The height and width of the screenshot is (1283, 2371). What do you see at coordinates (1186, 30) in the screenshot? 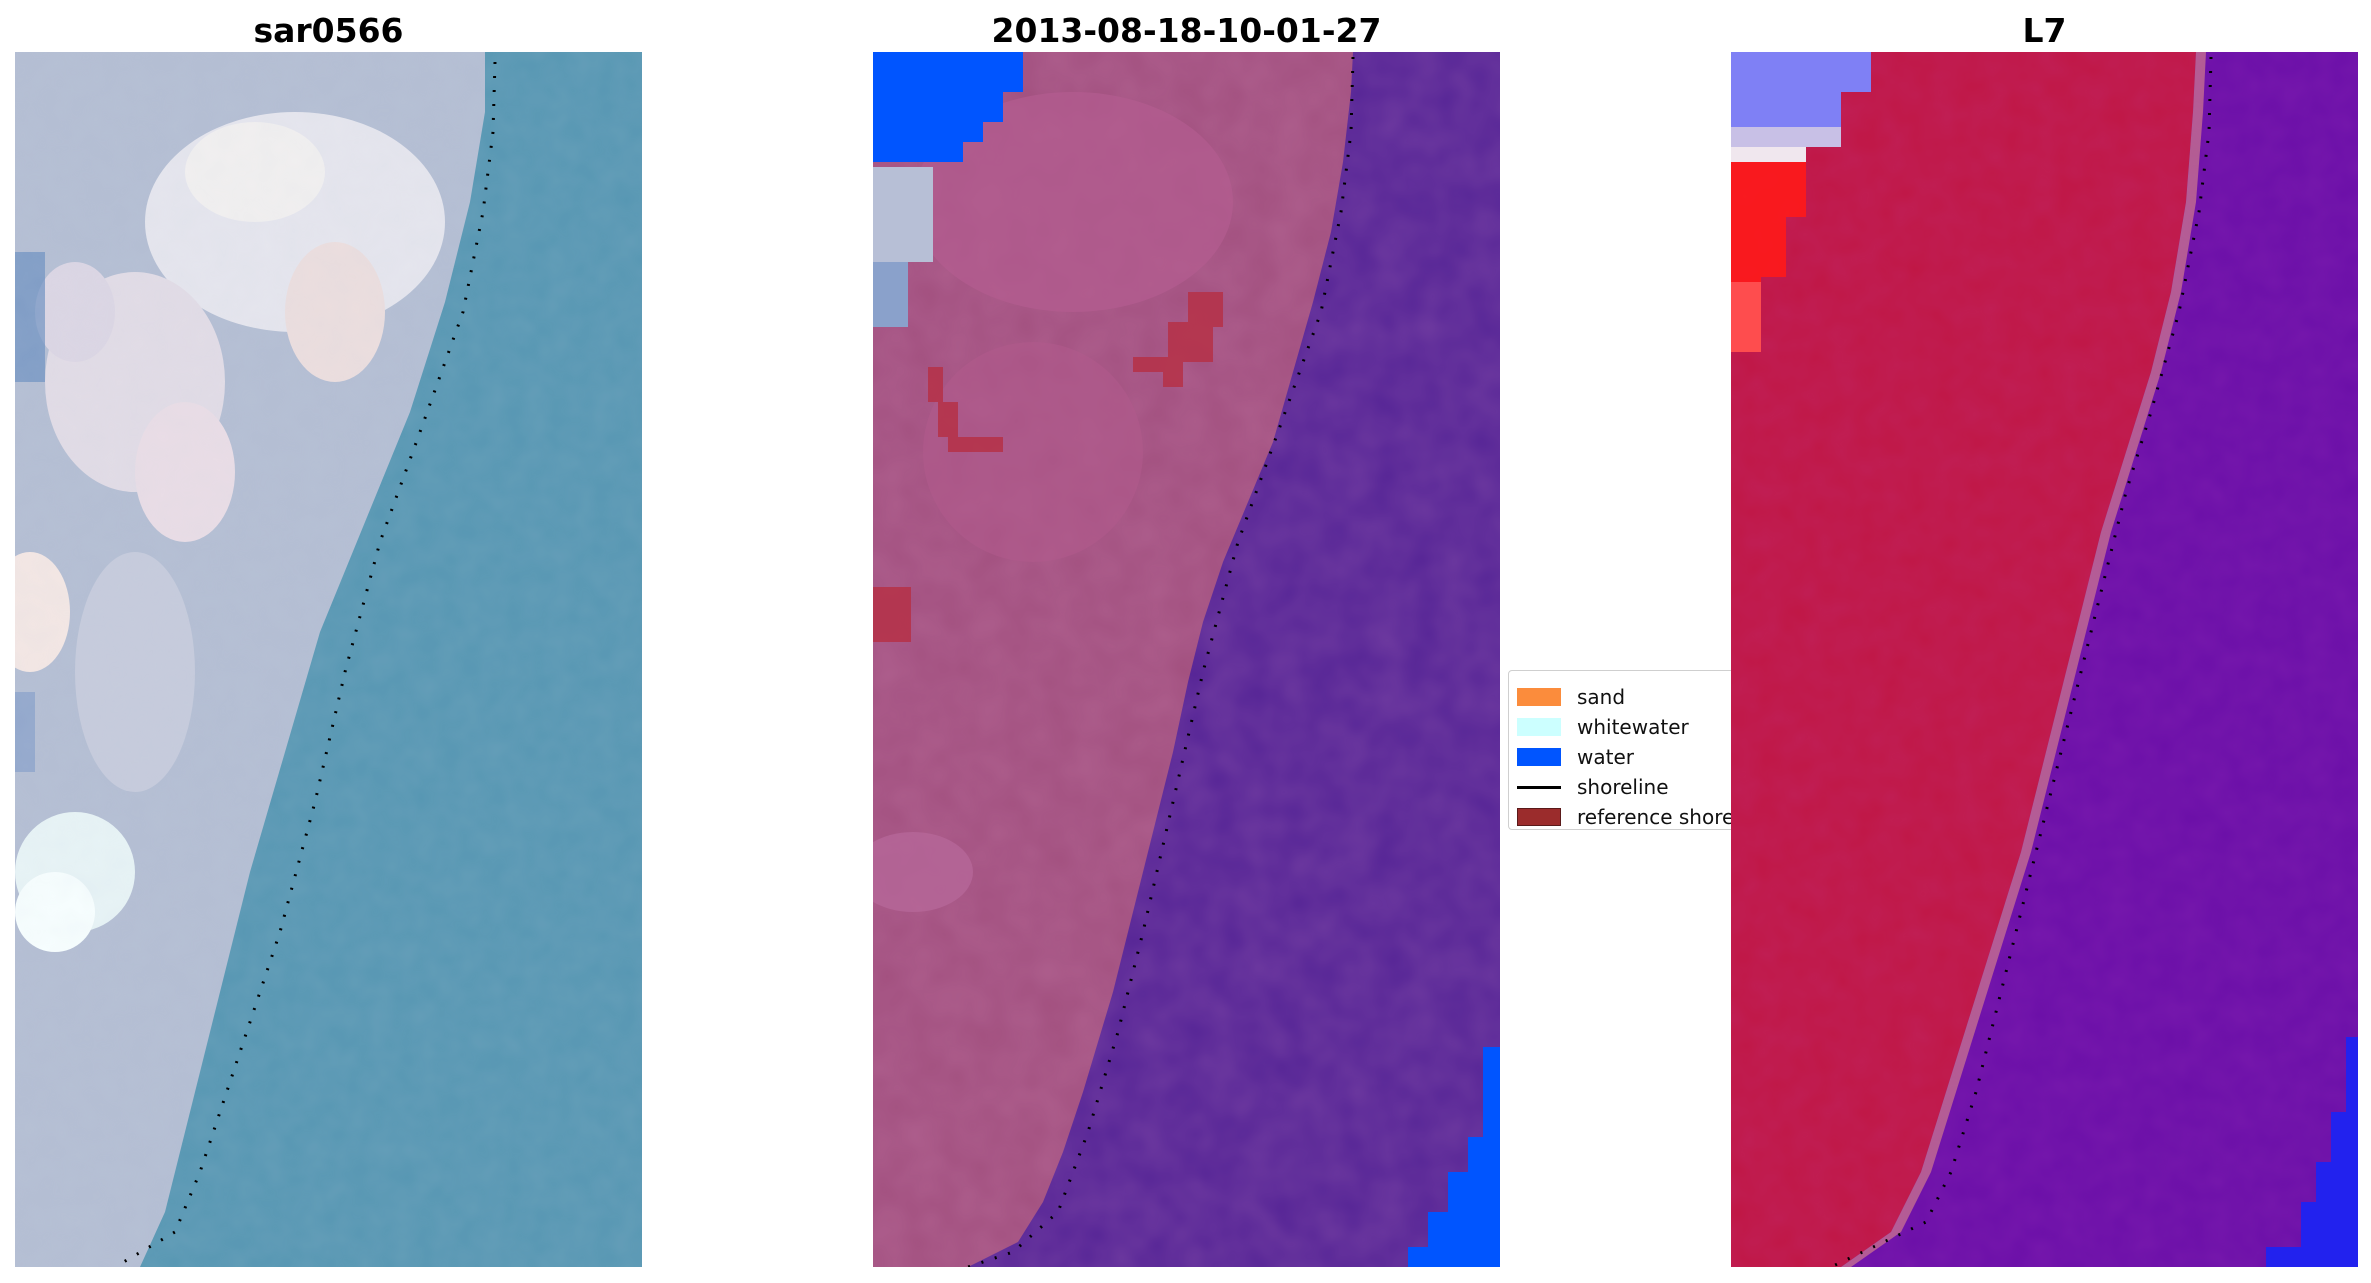
I see `panel-title-classified: 2013-08-18-10-01-27` at bounding box center [1186, 30].